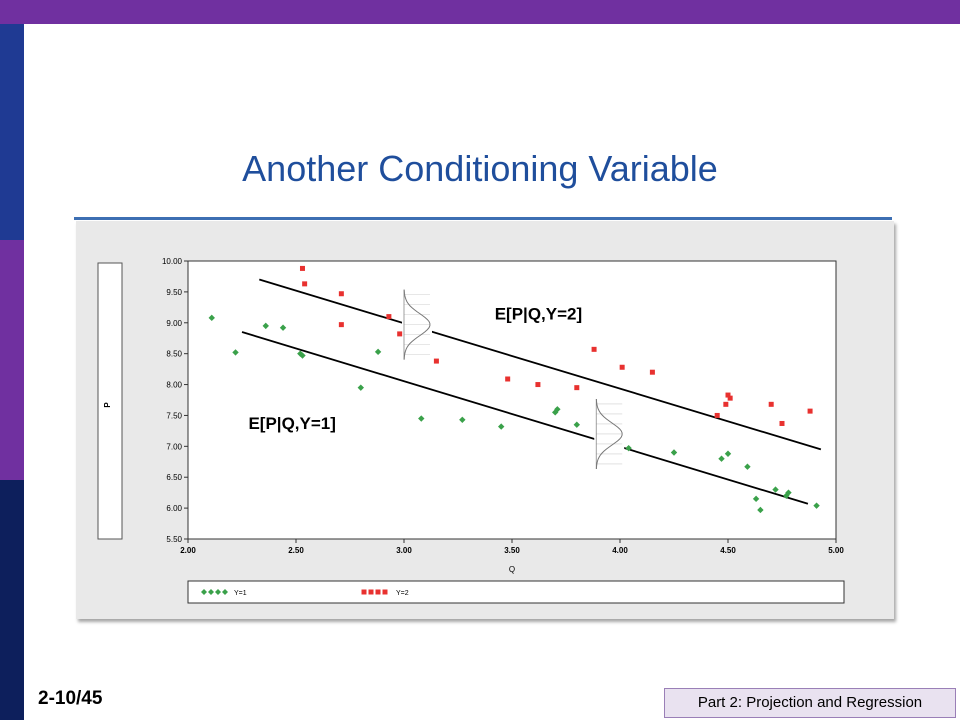 Image resolution: width=960 pixels, height=720 pixels. What do you see at coordinates (728, 550) in the screenshot?
I see `x-tick-label: 4.50` at bounding box center [728, 550].